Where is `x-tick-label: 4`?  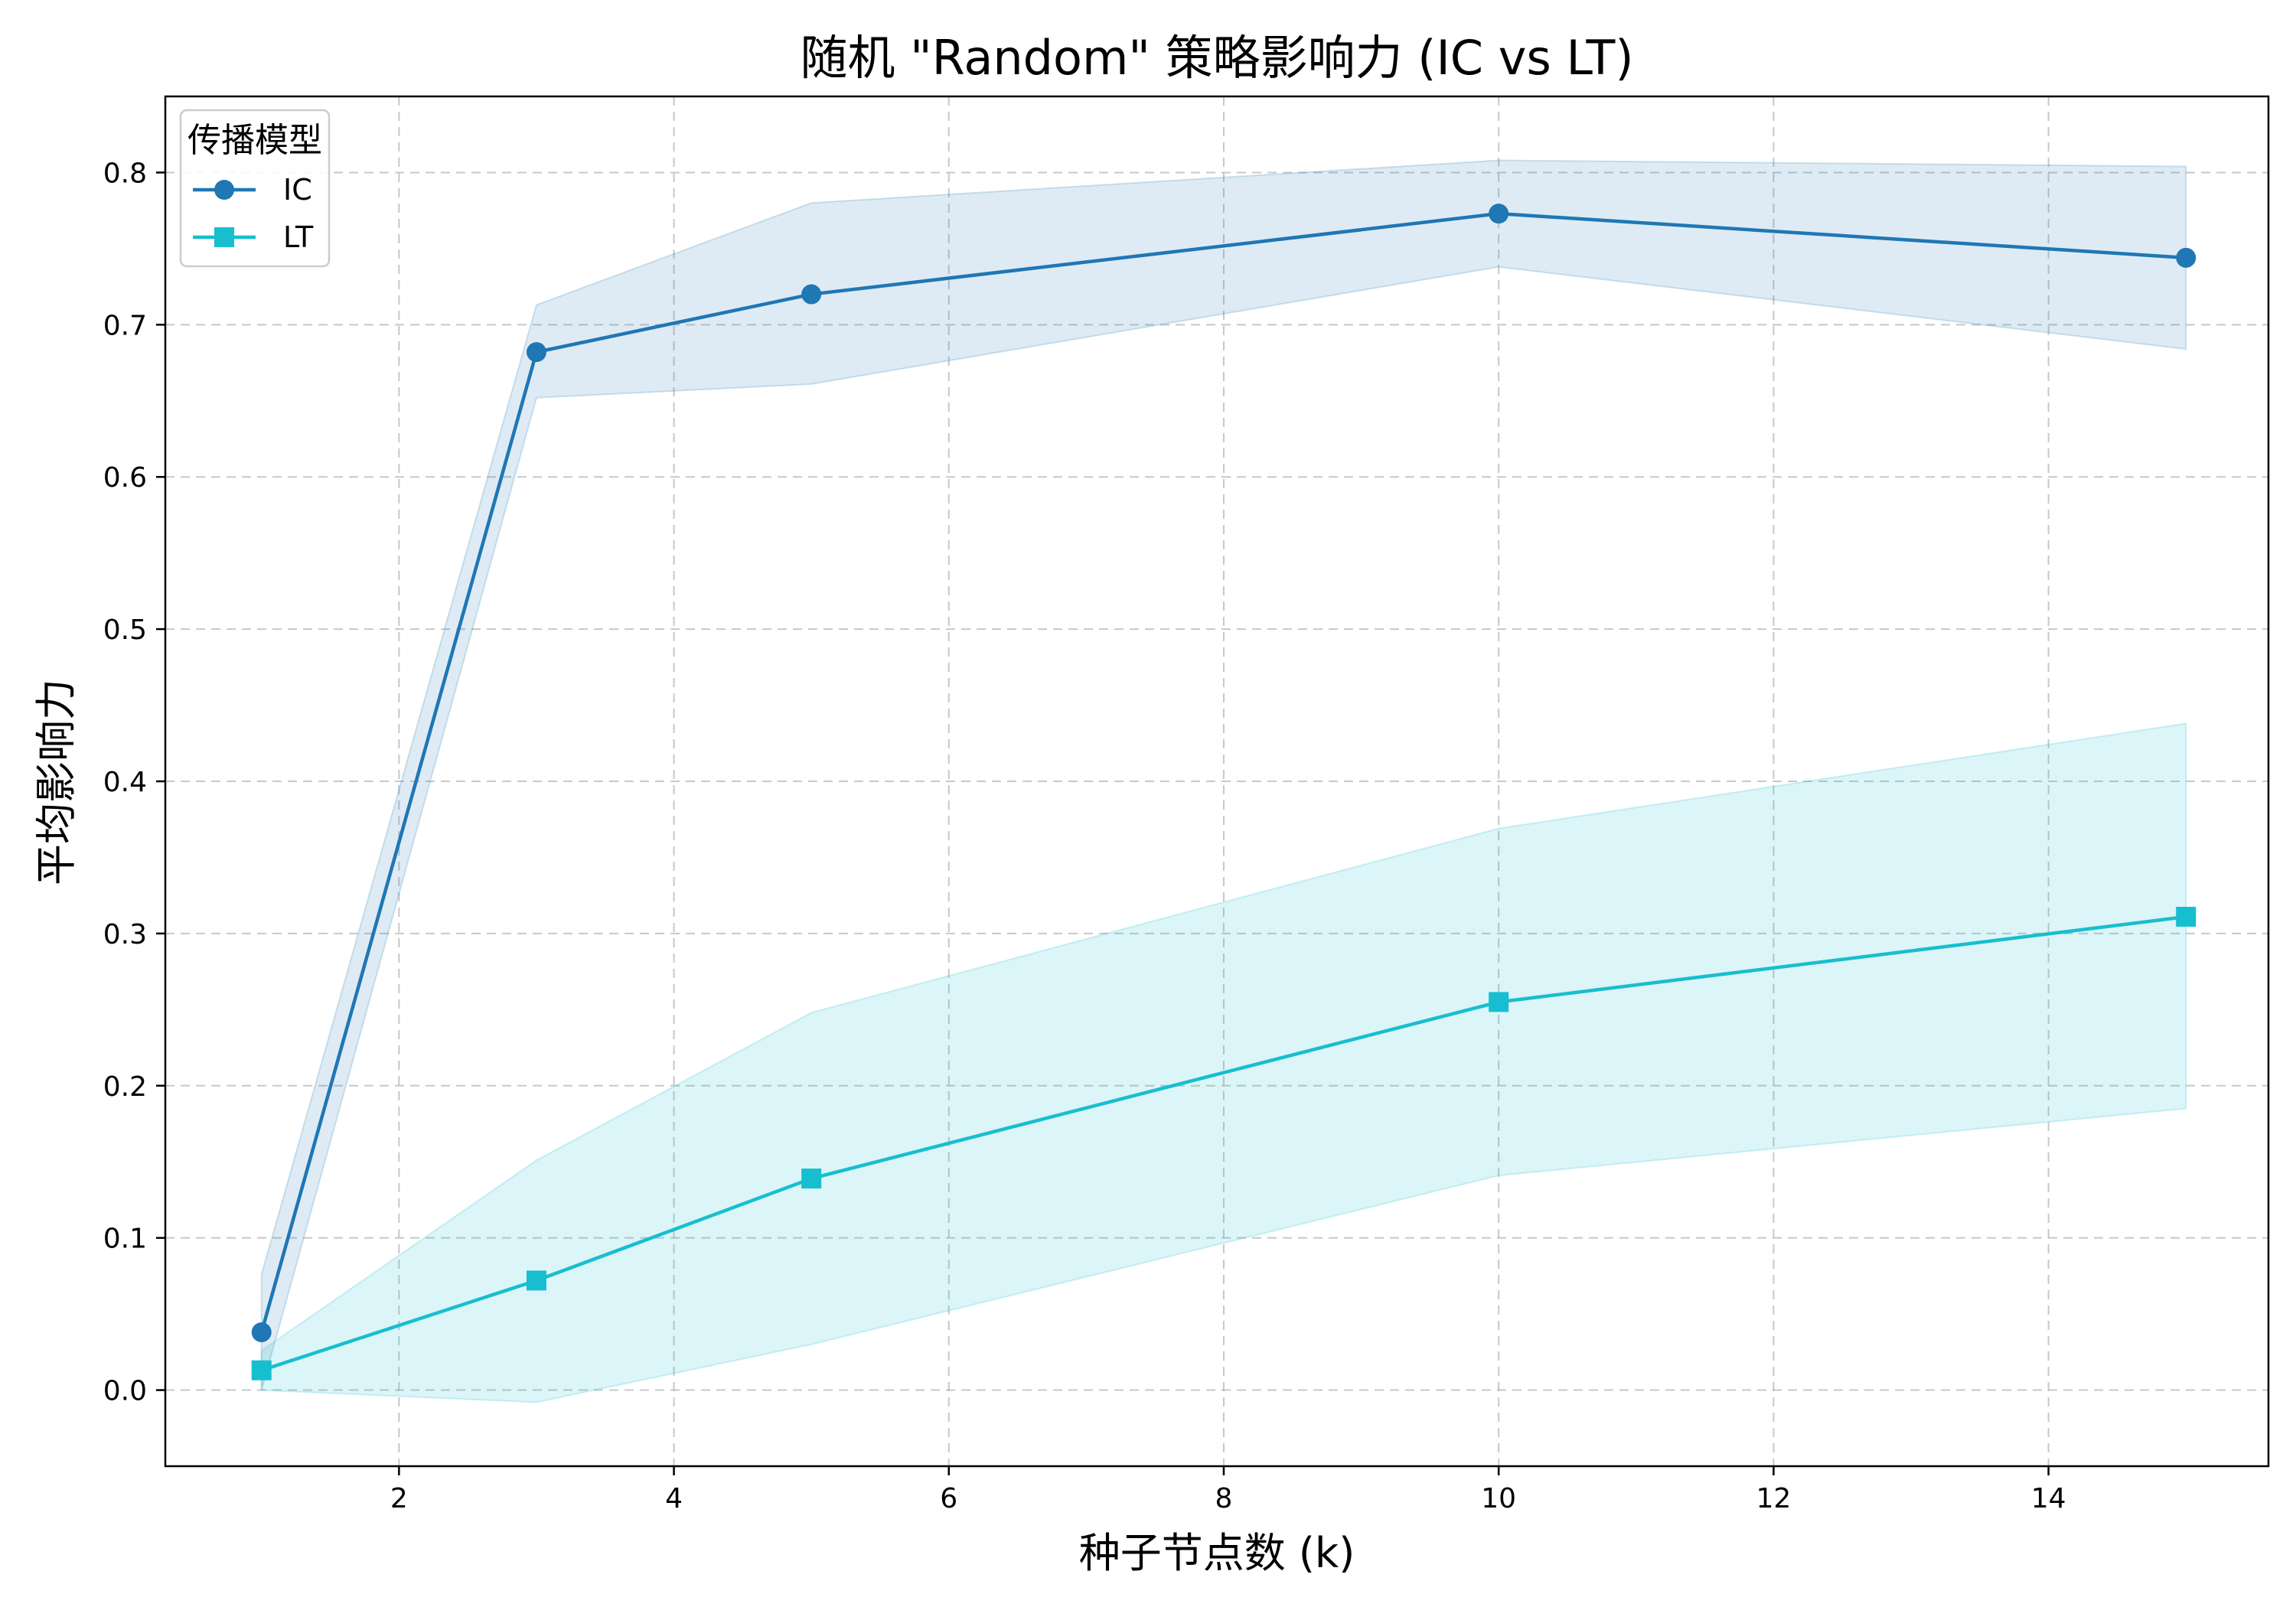
x-tick-label: 4 is located at coordinates (674, 1498).